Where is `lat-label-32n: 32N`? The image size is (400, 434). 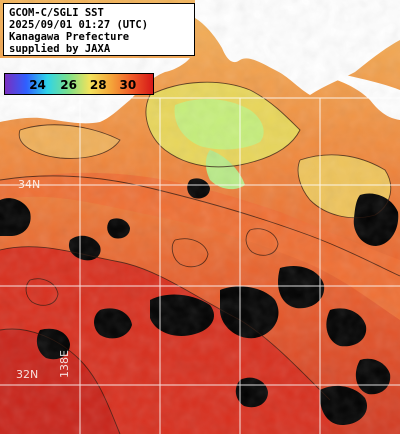 lat-label-32n: 32N is located at coordinates (27, 374).